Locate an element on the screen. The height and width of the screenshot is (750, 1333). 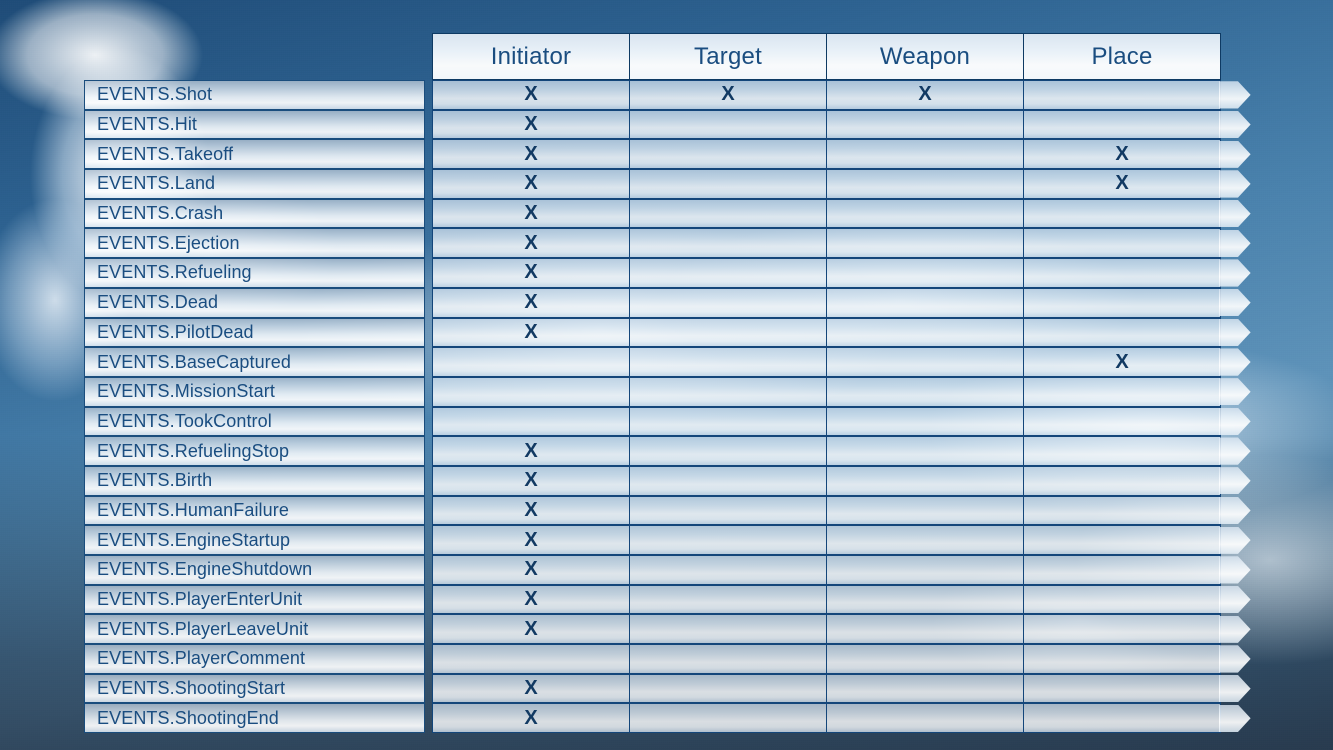
event-name-cell: EVENTS.Birth is located at coordinates (254, 480).